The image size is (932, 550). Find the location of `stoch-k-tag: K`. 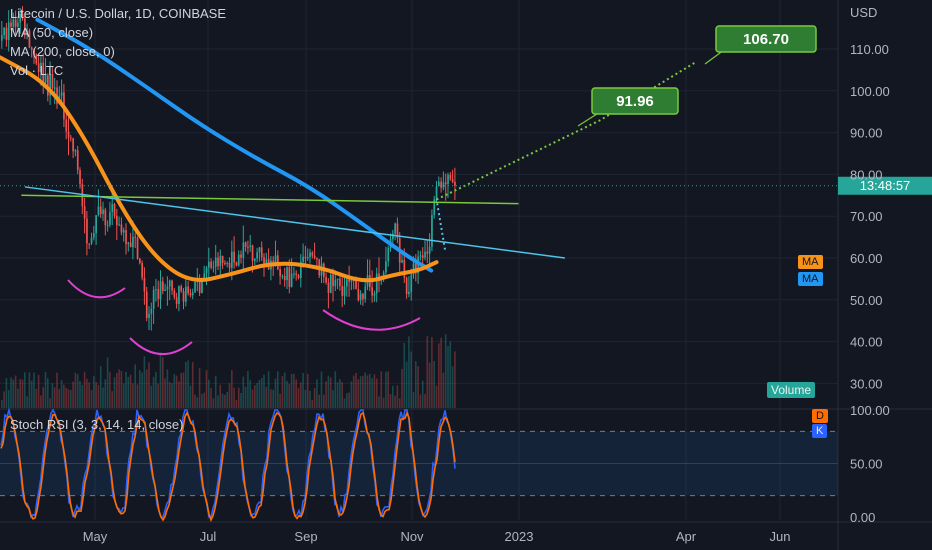

stoch-k-tag: K is located at coordinates (820, 431).